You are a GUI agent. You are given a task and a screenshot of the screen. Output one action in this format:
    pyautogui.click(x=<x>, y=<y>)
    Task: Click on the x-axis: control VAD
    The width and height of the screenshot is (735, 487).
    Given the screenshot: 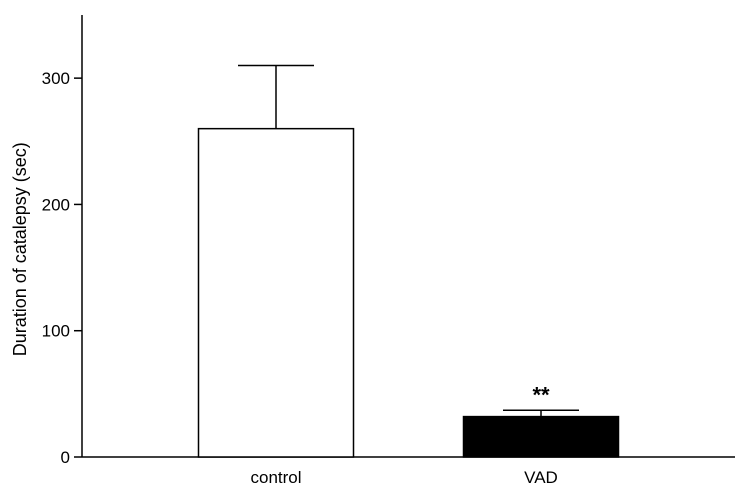 What is the action you would take?
    pyautogui.click(x=408, y=471)
    